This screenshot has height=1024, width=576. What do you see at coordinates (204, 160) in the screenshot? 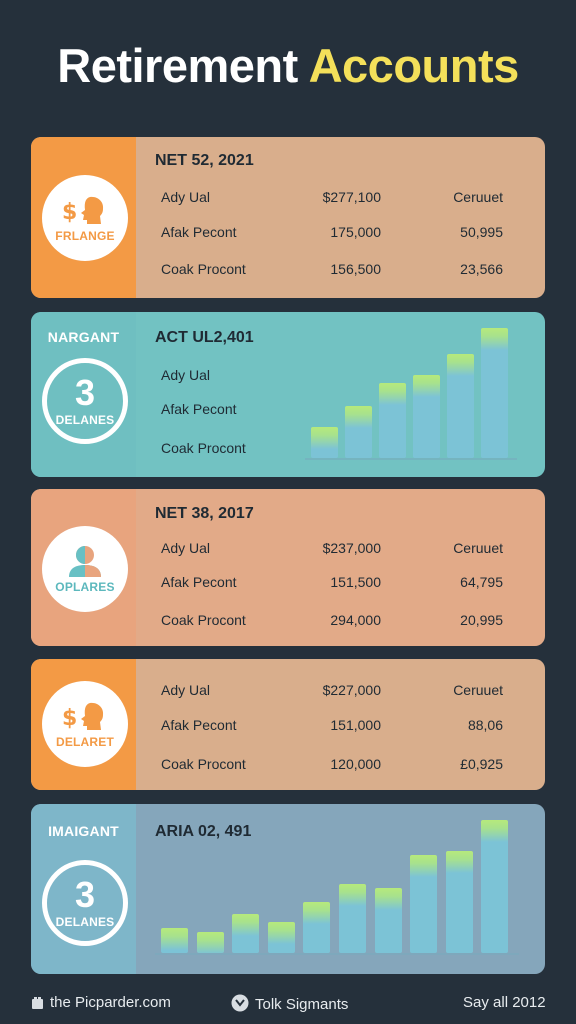
I see `card-header: NET 52, 2021` at bounding box center [204, 160].